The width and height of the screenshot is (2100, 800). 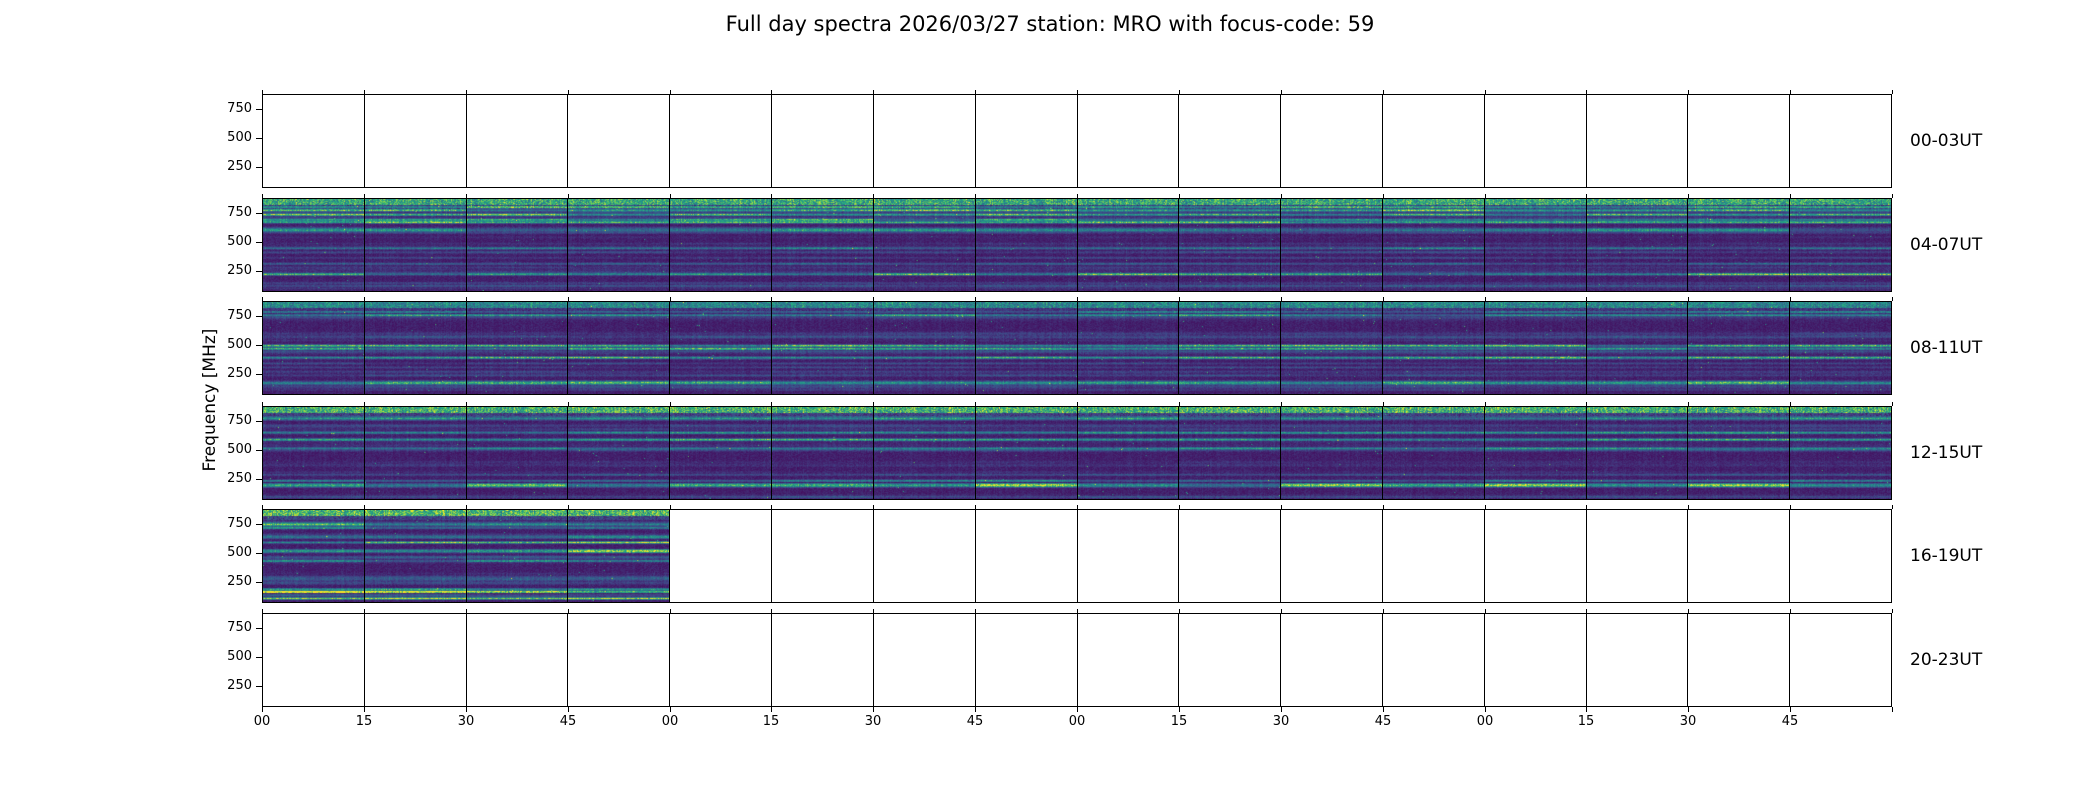 I want to click on row-period-label: 00-03UT, so click(x=1946, y=141).